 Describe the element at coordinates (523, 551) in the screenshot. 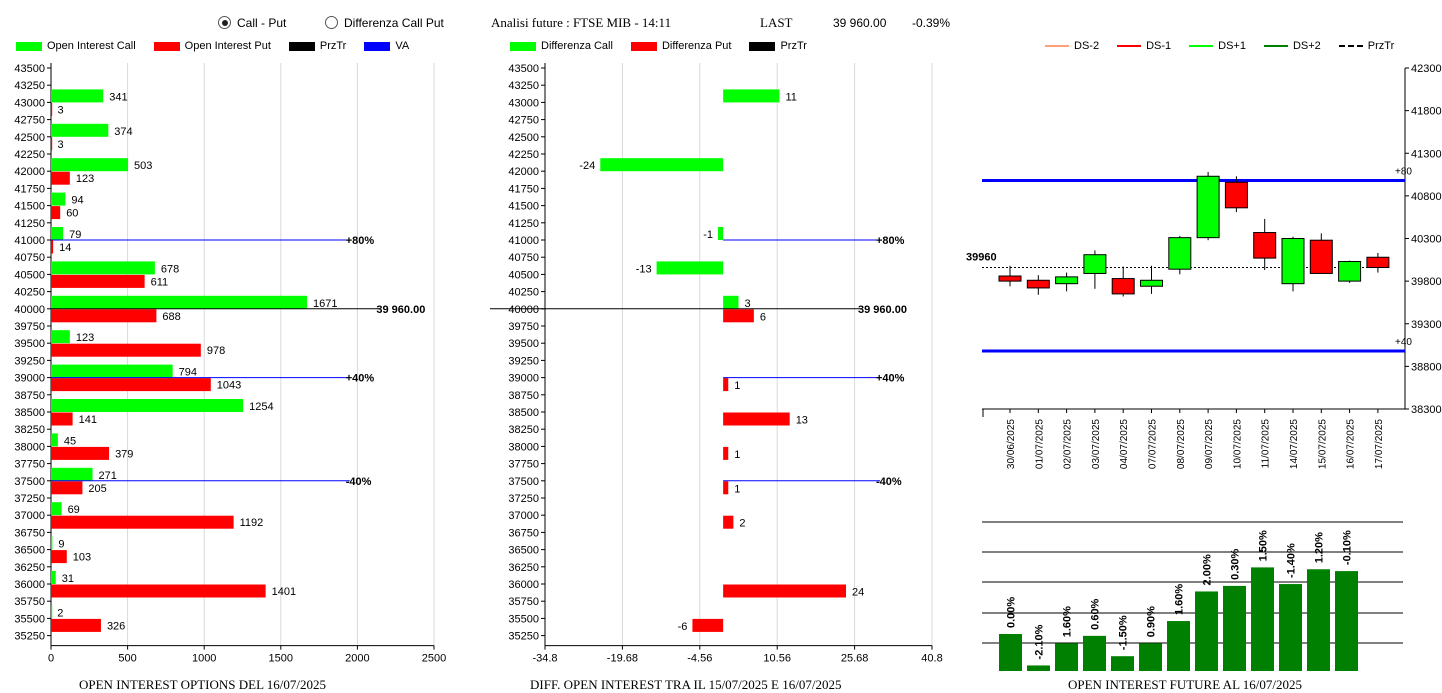

I see `y-tick-label: 36500` at that location.